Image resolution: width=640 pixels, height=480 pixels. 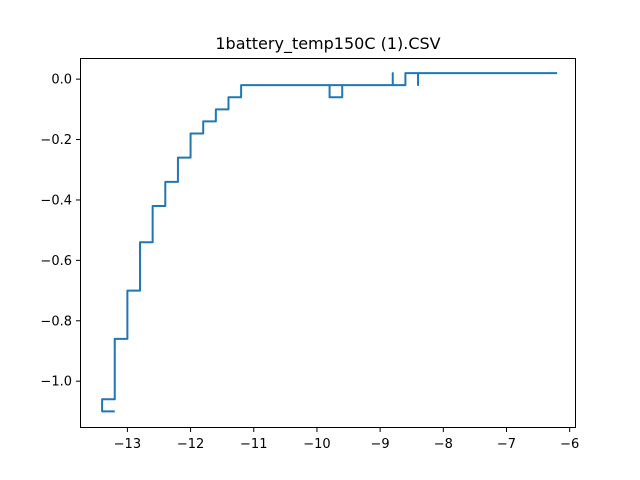 What do you see at coordinates (316, 444) in the screenshot?
I see `x-tick-label: −10` at bounding box center [316, 444].